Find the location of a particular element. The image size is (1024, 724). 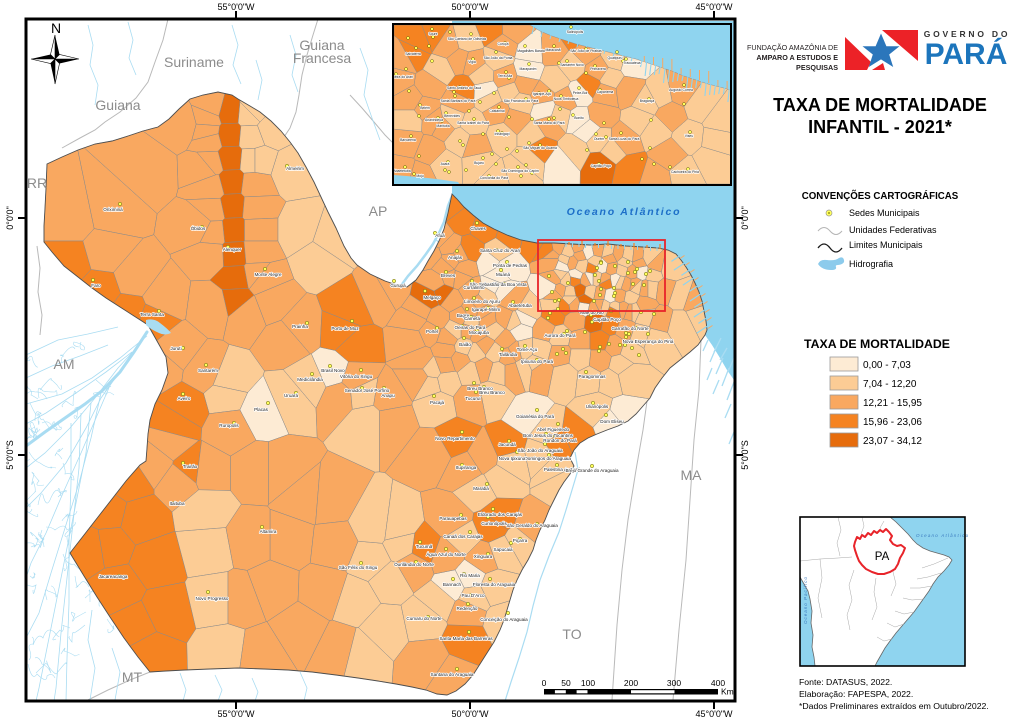

svg-text: MT is located at coordinates (132, 677).